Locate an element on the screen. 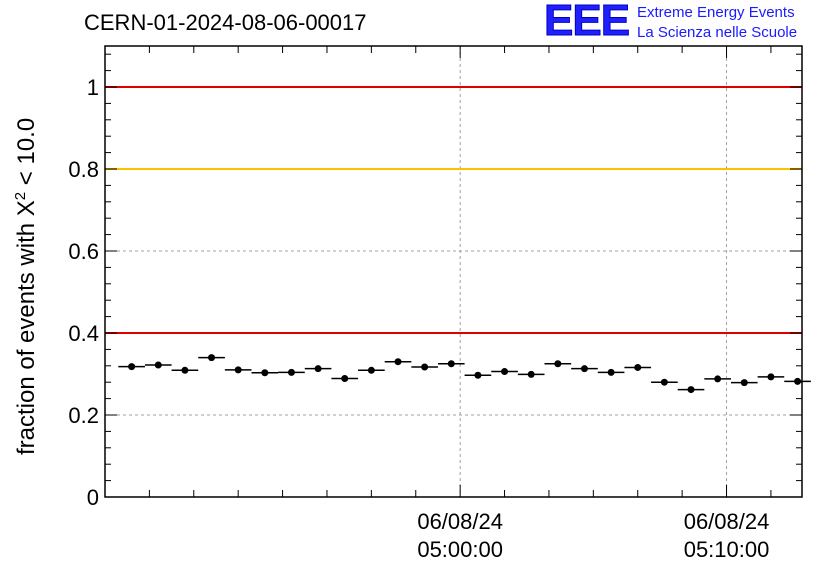  y-tick-label: 0.6 is located at coordinates (83, 251).